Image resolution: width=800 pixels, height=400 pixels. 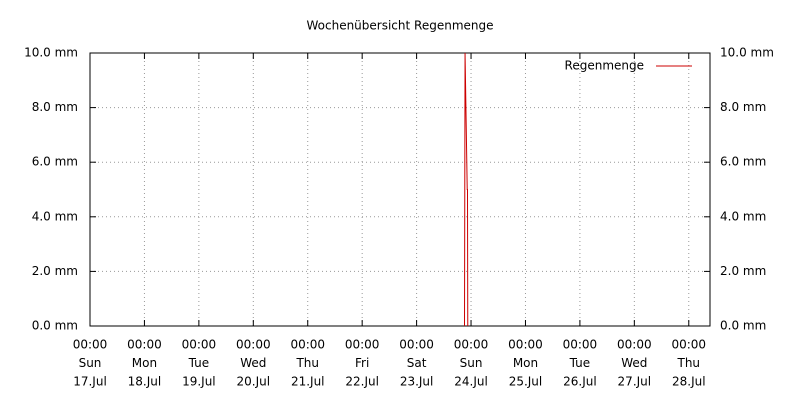 I want to click on y2-tick-label: 0.0 mm, so click(x=743, y=326).